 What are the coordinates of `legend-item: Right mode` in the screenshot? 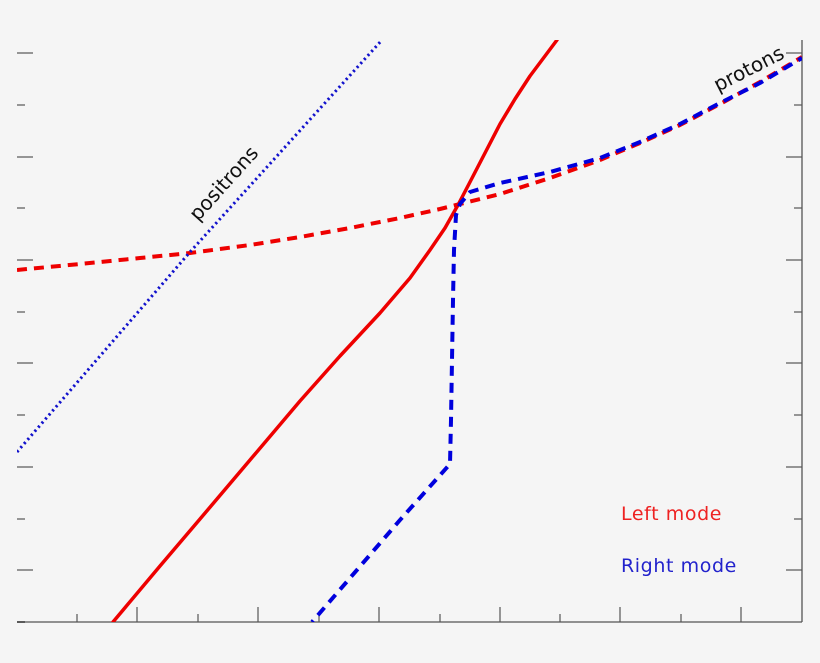 It's located at (679, 566).